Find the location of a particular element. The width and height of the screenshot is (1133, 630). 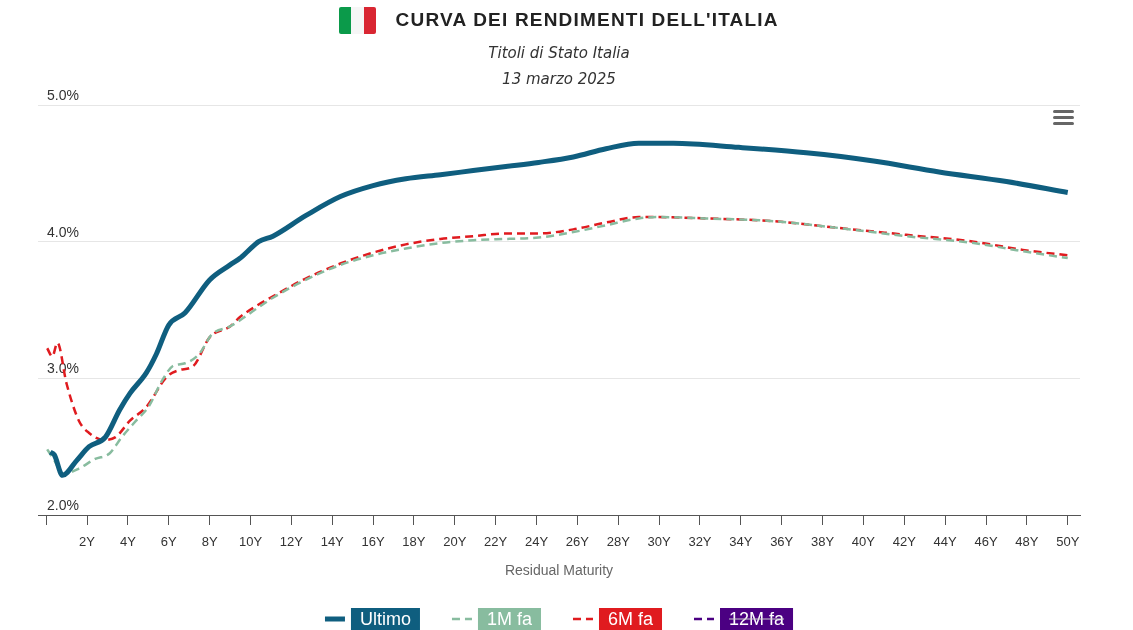

x-tick-label: 6Y is located at coordinates (169, 542).